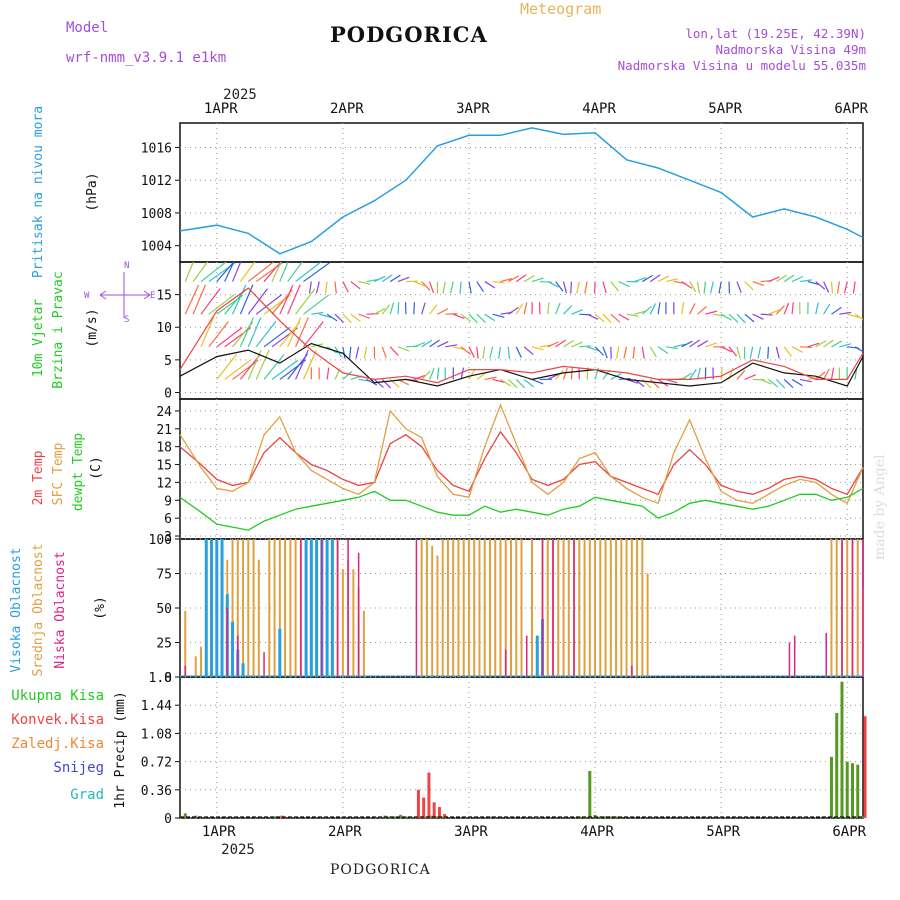 The height and width of the screenshot is (900, 900). I want to click on pressure-ylabel: Pritisak na nivou mora, so click(38, 192).